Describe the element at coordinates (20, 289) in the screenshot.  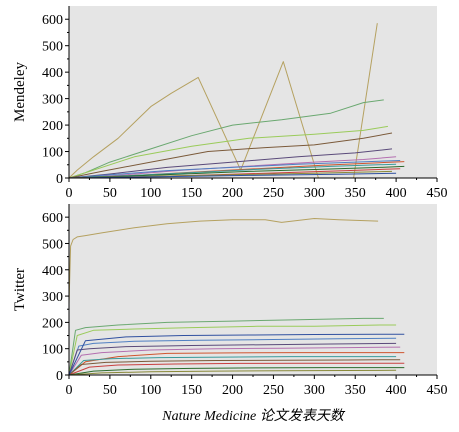
I see `y-axis-title: Twitter` at that location.